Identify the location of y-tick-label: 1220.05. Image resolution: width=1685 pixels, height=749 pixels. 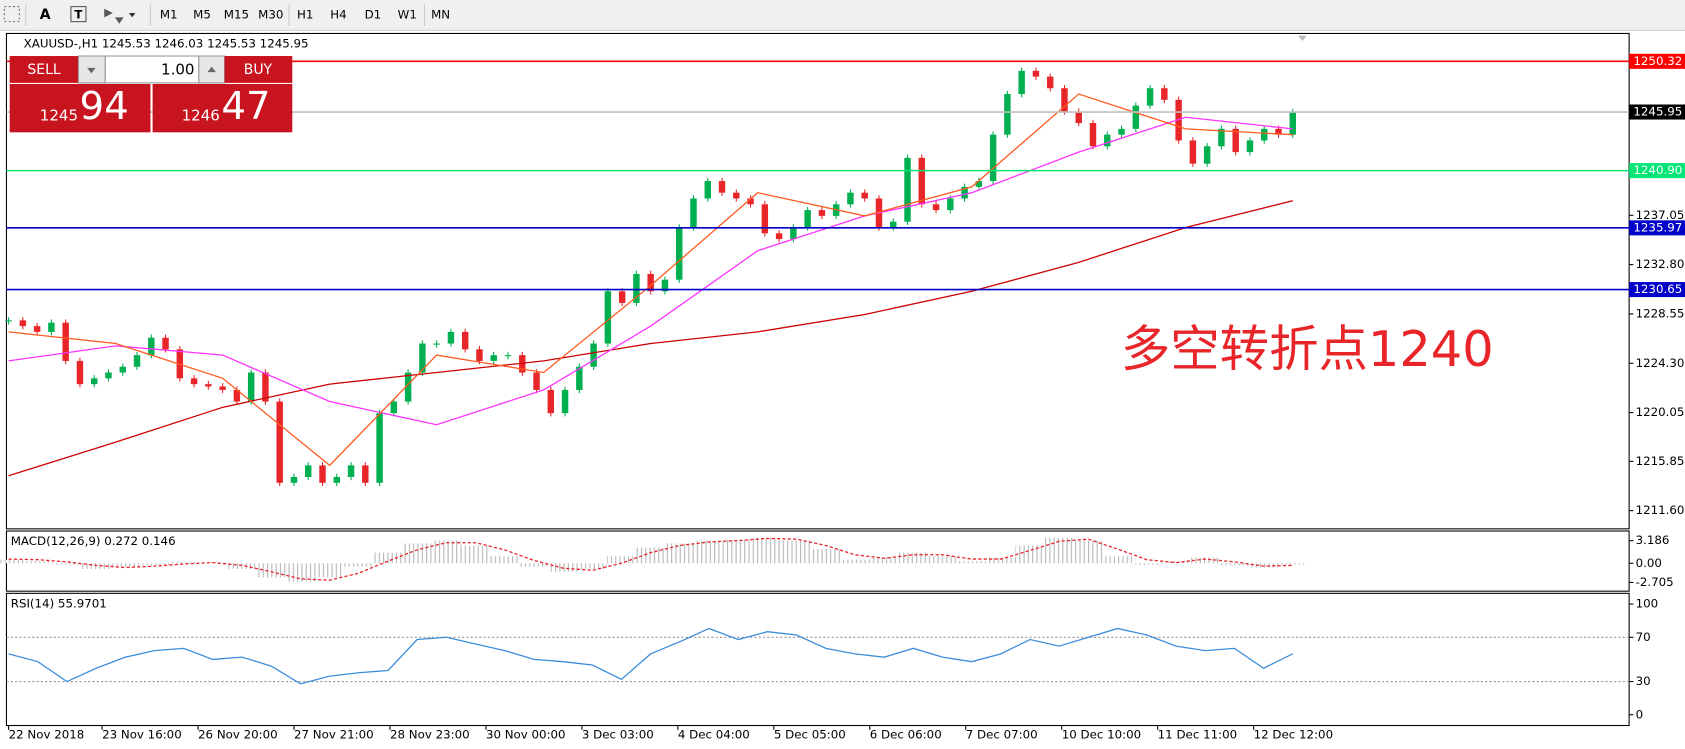
(1660, 412).